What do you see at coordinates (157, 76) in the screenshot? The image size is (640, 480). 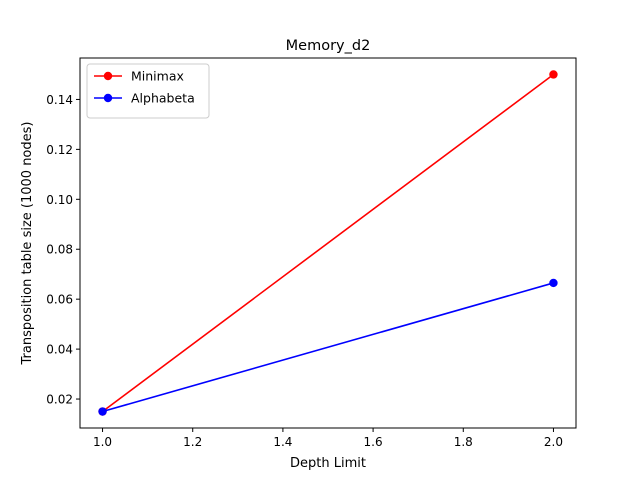 I see `legend-label-minimax: Minimax` at bounding box center [157, 76].